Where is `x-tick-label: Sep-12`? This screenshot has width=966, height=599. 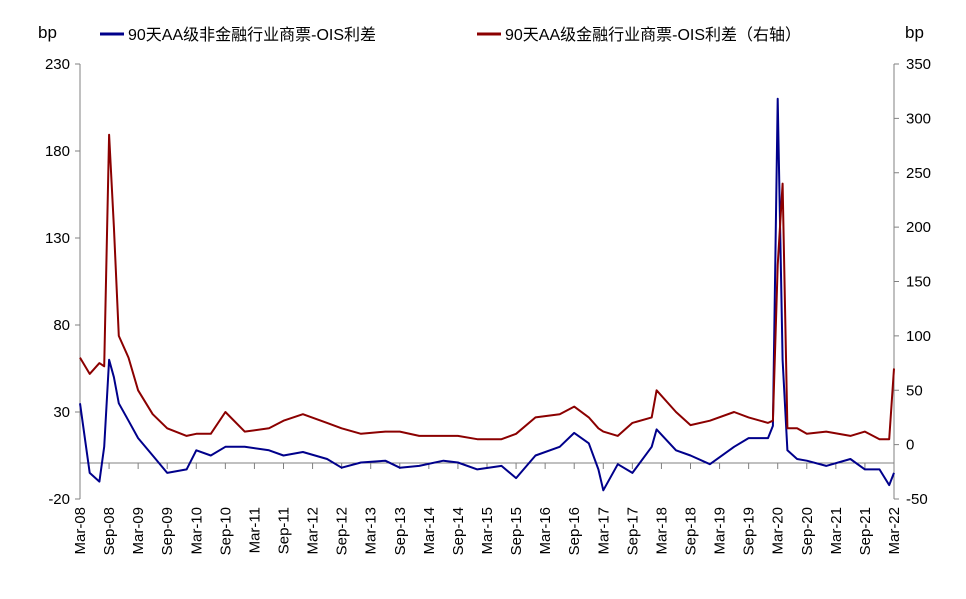 x-tick-label: Sep-12 is located at coordinates (342, 531).